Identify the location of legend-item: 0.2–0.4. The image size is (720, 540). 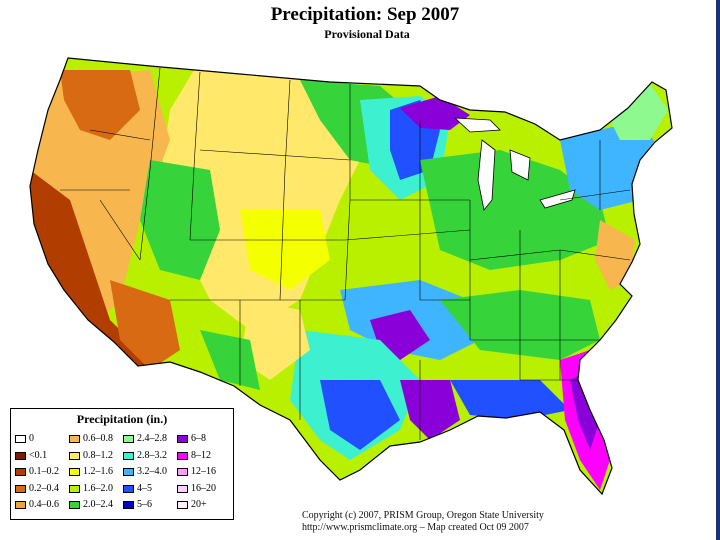
(37, 488).